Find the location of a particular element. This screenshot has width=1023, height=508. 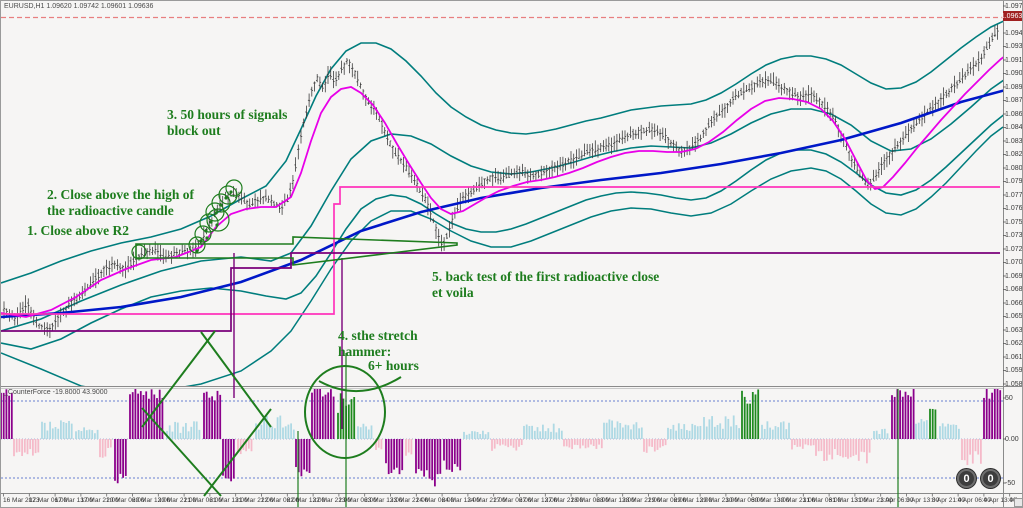

time-label: 17 Mar 06:00 is located at coordinates (48, 500).